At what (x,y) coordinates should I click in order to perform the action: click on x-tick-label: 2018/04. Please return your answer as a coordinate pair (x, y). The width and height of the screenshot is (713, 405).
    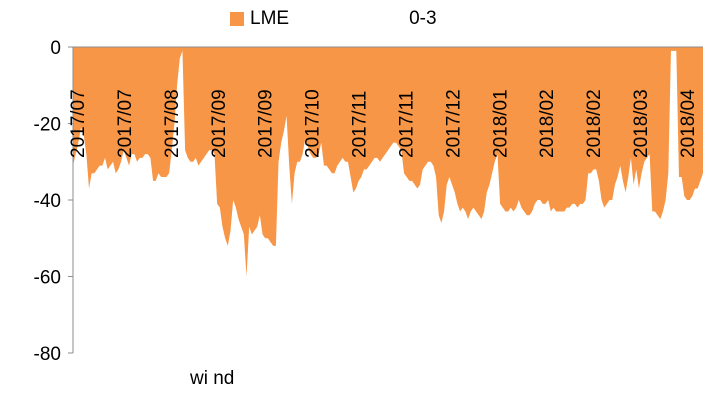
    Looking at the image, I should click on (688, 123).